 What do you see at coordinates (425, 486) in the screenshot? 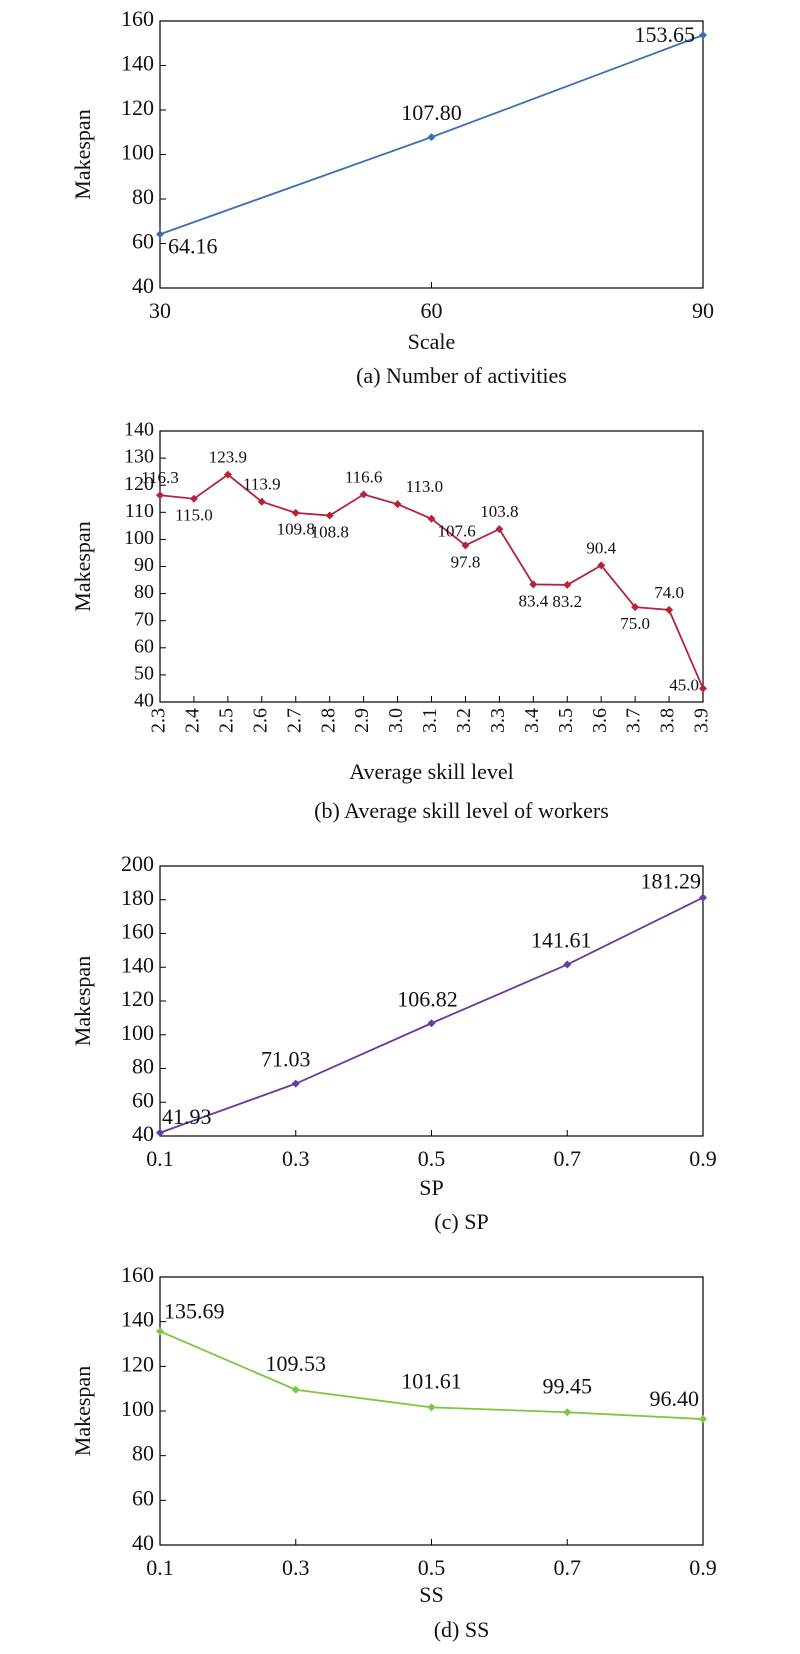
I see `value-label: 113.0` at bounding box center [425, 486].